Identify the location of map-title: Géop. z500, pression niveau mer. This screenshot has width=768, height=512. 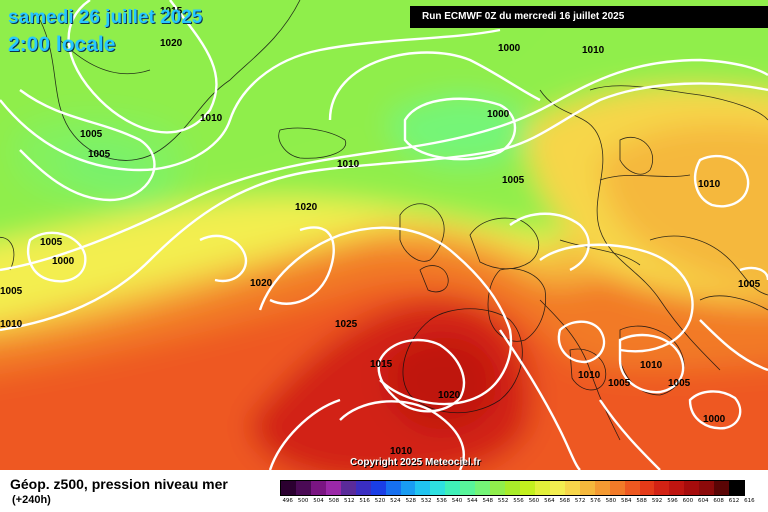
(119, 484).